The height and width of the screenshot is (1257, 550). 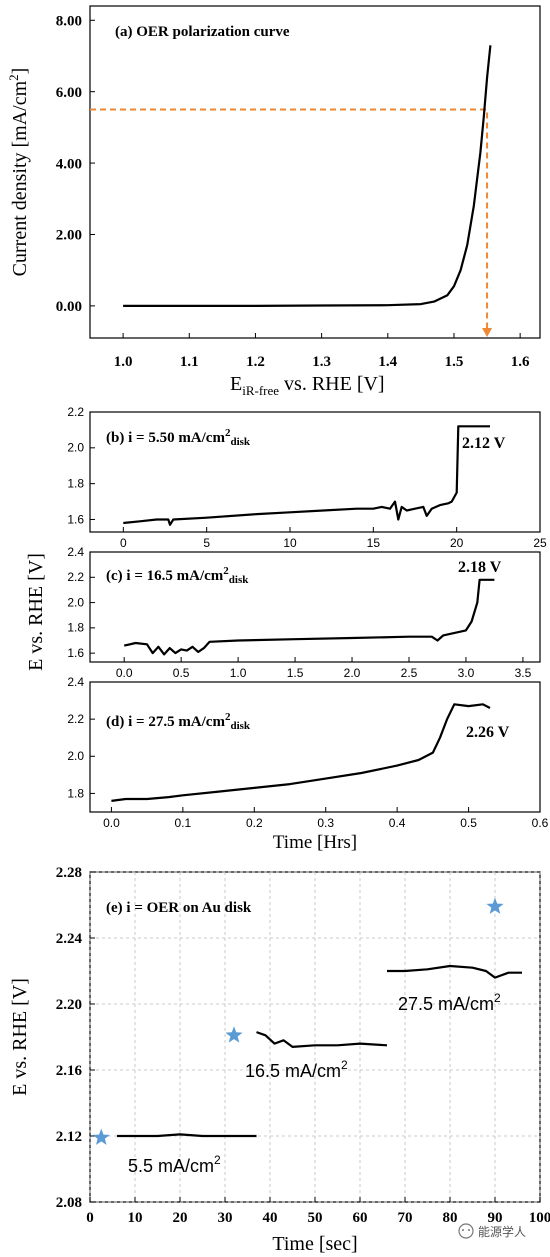 I want to click on x-tick-label: 1.6, so click(x=520, y=362).